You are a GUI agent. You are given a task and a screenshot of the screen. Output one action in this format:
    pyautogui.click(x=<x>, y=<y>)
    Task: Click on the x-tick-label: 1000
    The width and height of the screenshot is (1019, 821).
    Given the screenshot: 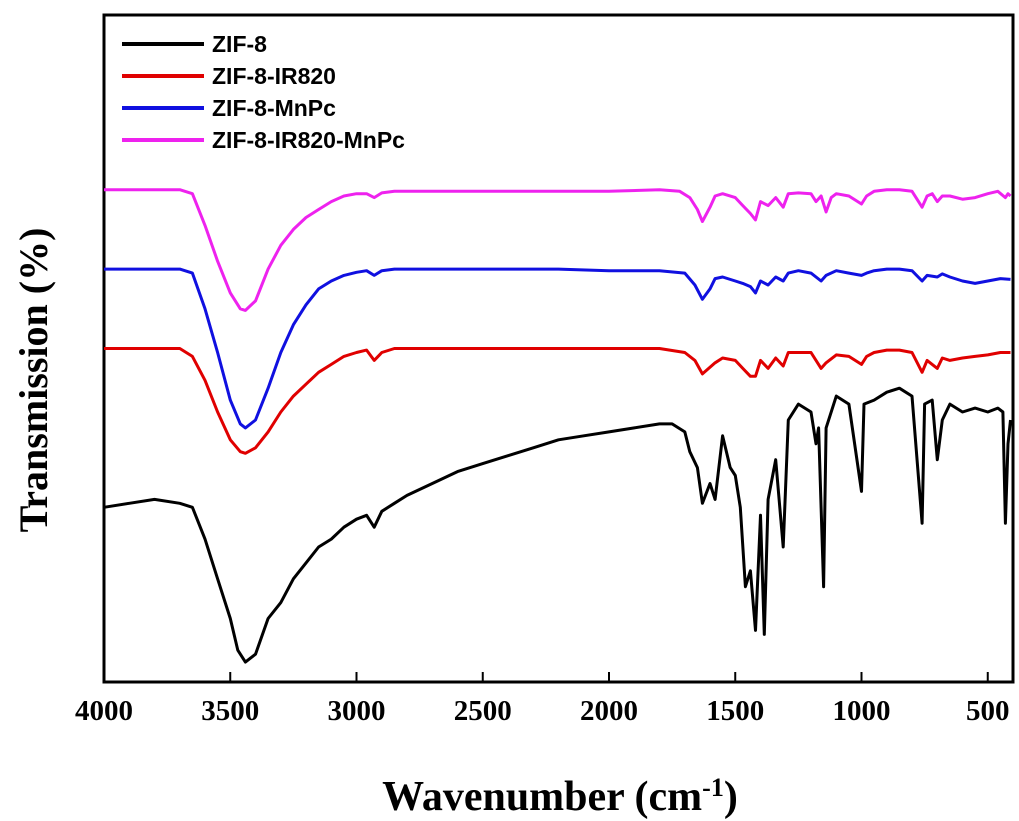 What is the action you would take?
    pyautogui.click(x=862, y=711)
    